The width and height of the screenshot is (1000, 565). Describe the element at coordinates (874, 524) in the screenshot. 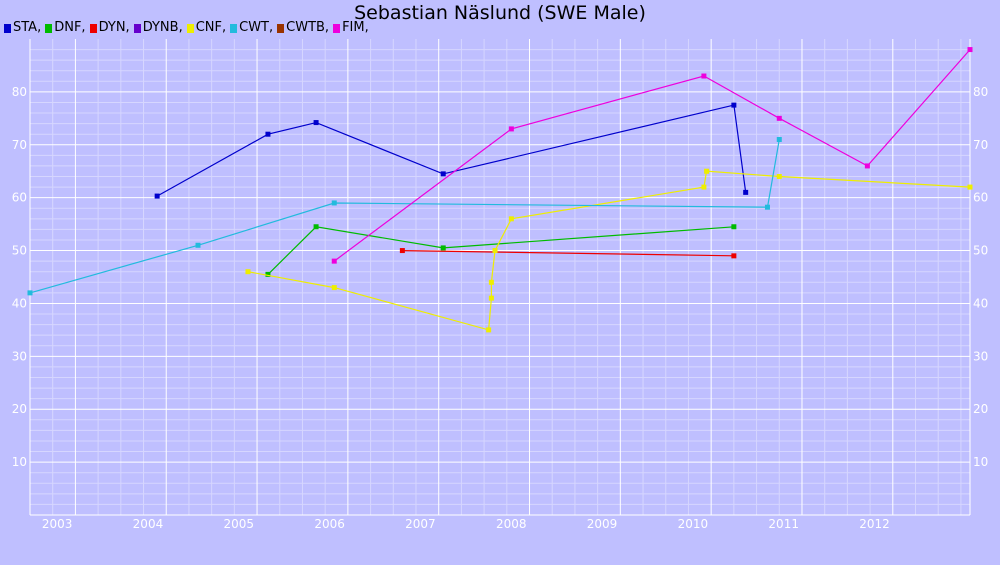

I see `x-tick-label: 2012` at that location.